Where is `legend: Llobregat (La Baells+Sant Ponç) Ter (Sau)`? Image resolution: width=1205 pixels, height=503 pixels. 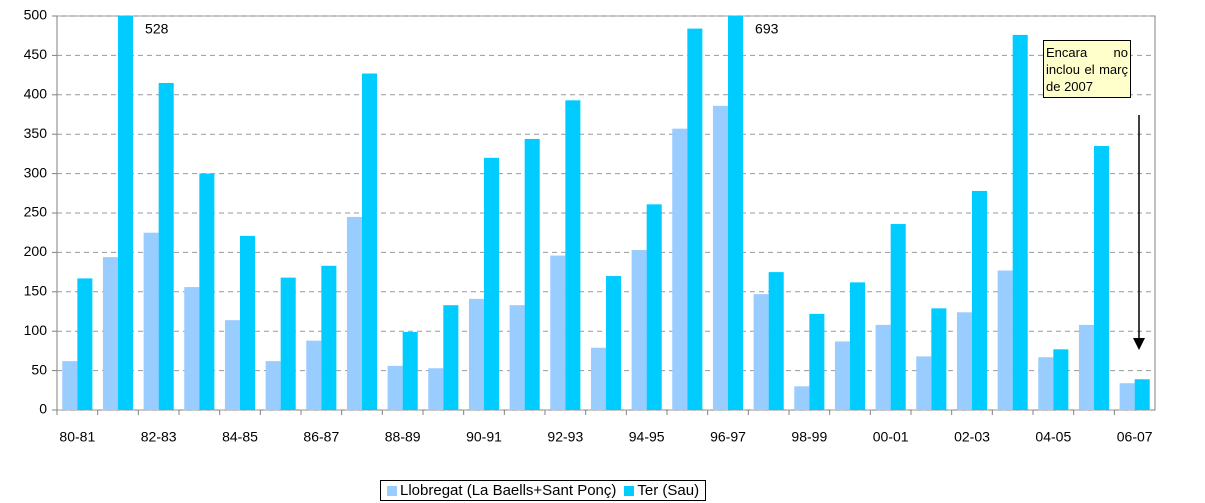 legend: Llobregat (La Baells+Sant Ponç) Ter (Sau) is located at coordinates (543, 490).